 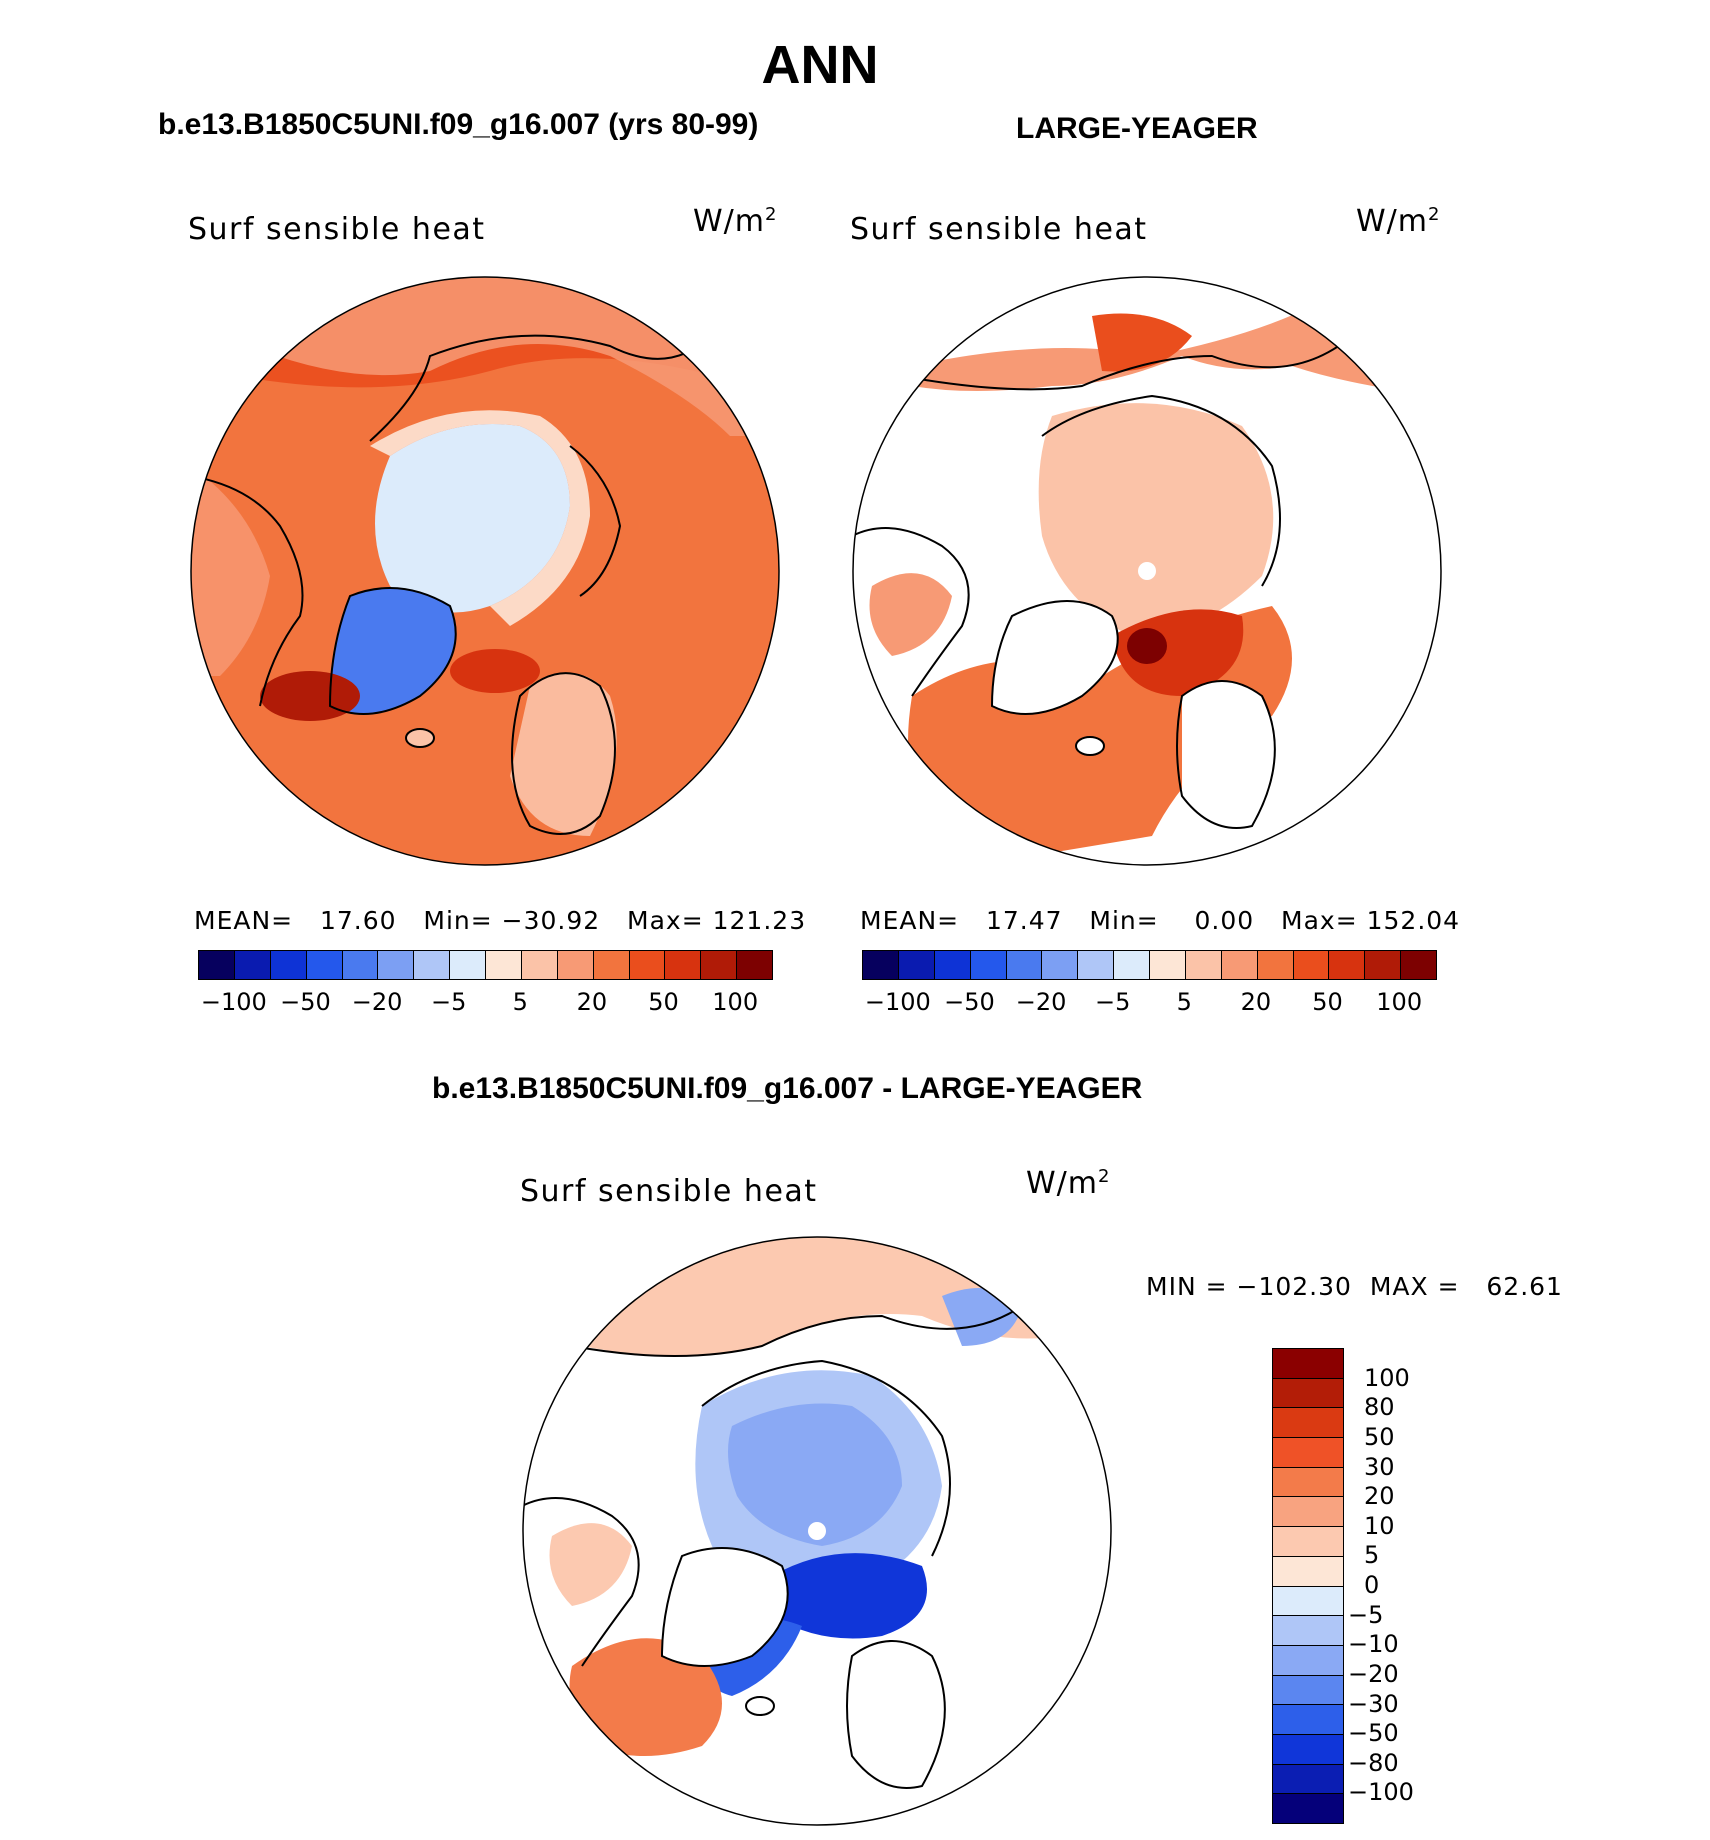 I want to click on panel1-mean-value: 17.60, so click(x=358, y=920).